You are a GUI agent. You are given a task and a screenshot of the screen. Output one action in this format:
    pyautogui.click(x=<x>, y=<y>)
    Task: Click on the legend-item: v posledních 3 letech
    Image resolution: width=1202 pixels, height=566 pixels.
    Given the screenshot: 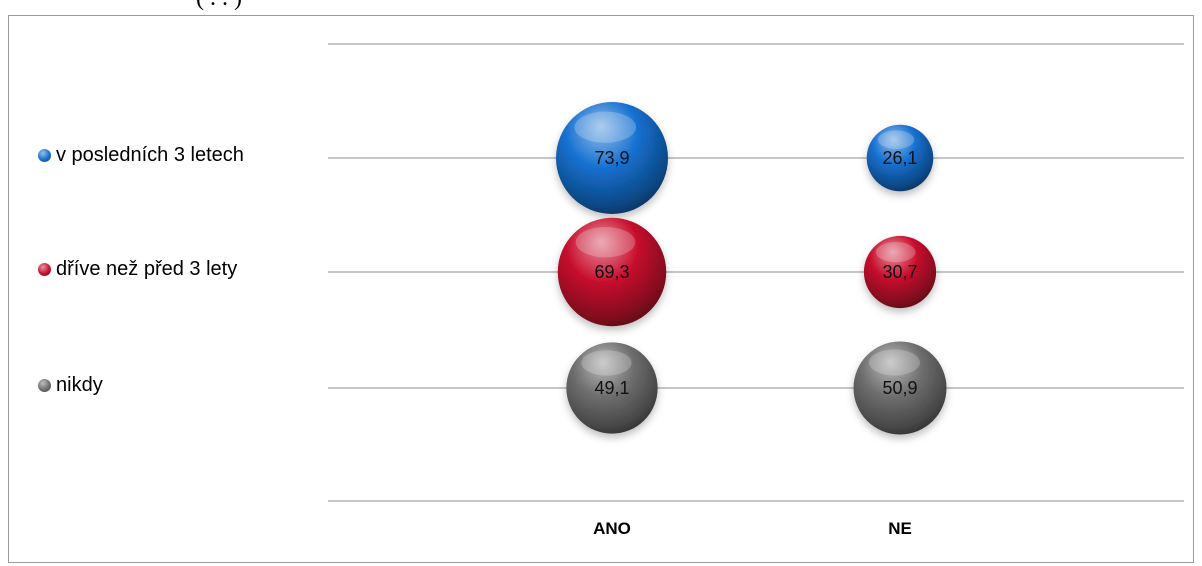 What is the action you would take?
    pyautogui.click(x=141, y=155)
    